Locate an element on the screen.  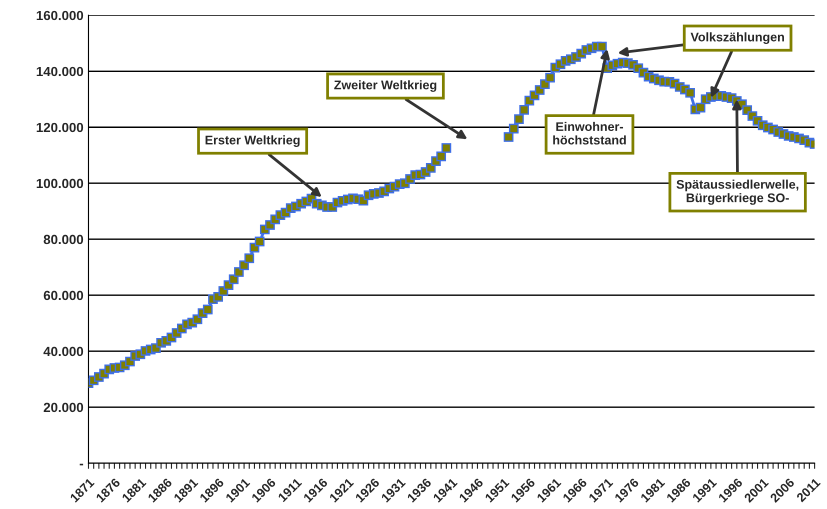
annotation: Einwohner- höchststand is located at coordinates (589, 133).